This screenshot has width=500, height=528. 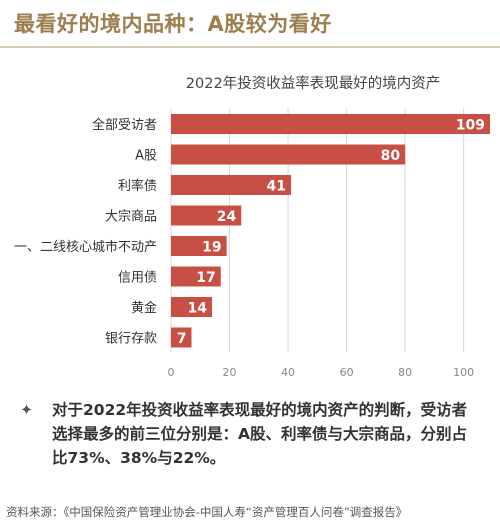 What do you see at coordinates (197, 309) in the screenshot?
I see `value-label: 14` at bounding box center [197, 309].